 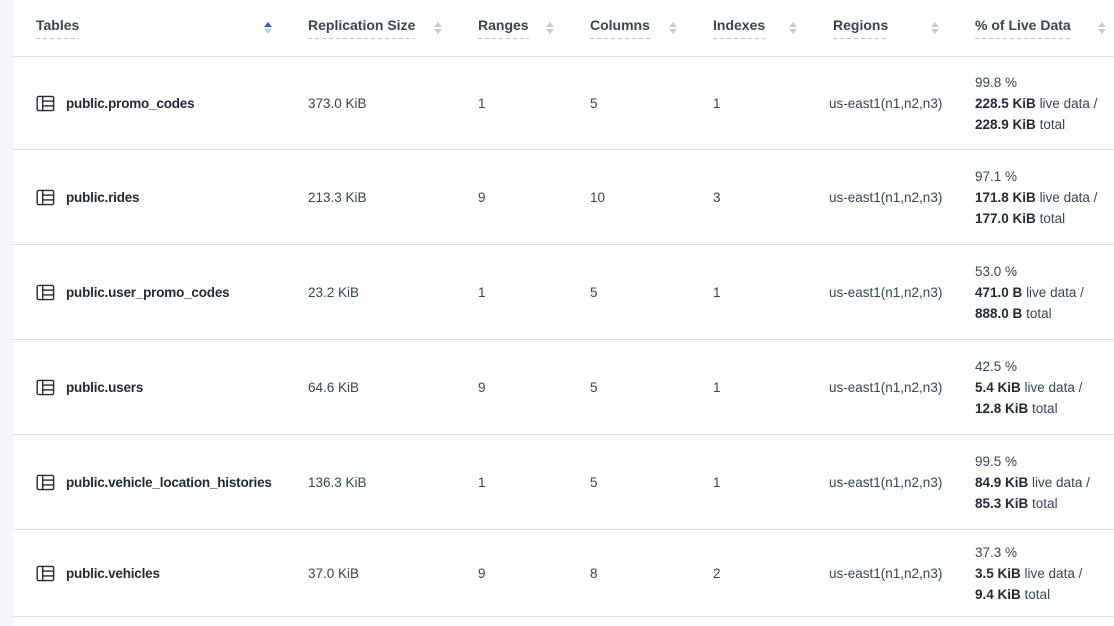 I want to click on table-name-cell: public.vehicles, so click(x=152, y=573).